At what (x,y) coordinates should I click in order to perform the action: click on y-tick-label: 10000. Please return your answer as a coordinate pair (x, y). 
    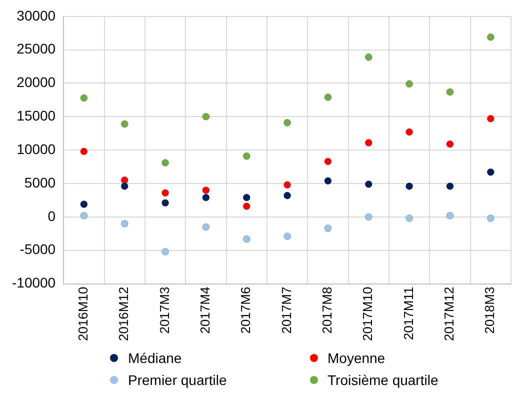
    Looking at the image, I should click on (36, 148).